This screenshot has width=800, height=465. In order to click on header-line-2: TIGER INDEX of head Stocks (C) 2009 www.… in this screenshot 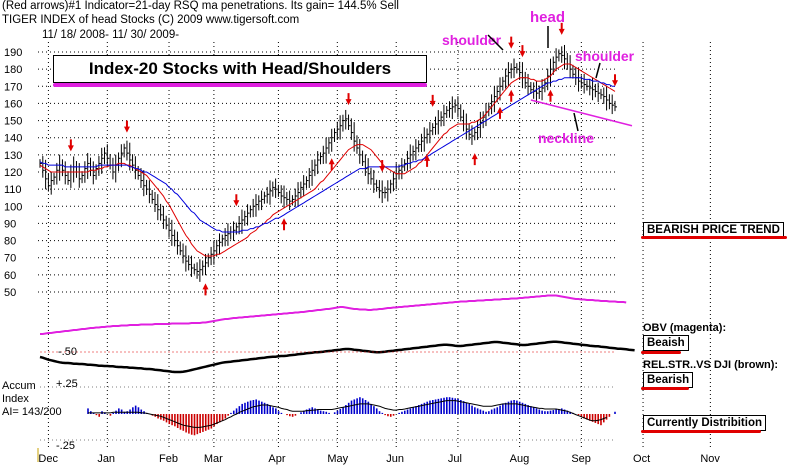, I will do `click(151, 20)`.